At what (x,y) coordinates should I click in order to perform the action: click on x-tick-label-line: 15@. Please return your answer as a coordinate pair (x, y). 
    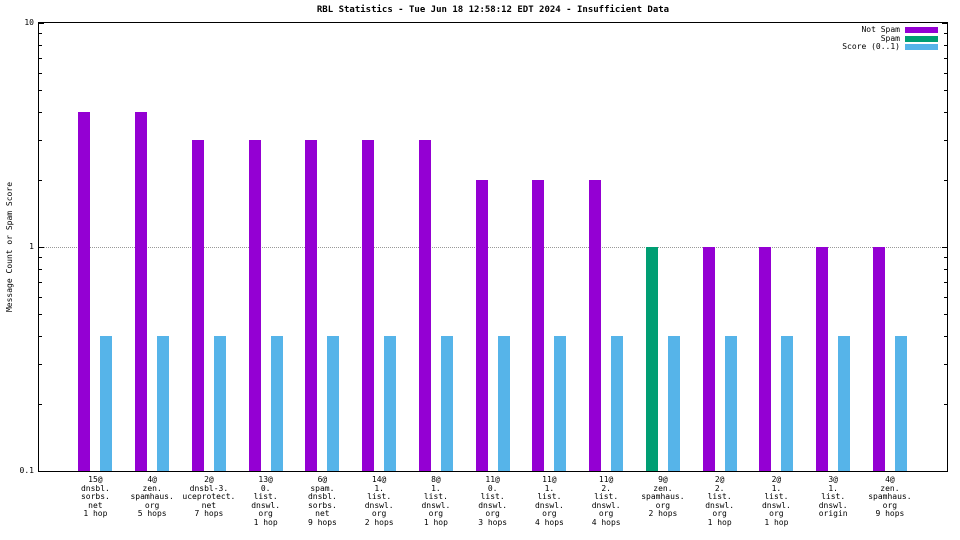
    Looking at the image, I should click on (95, 479).